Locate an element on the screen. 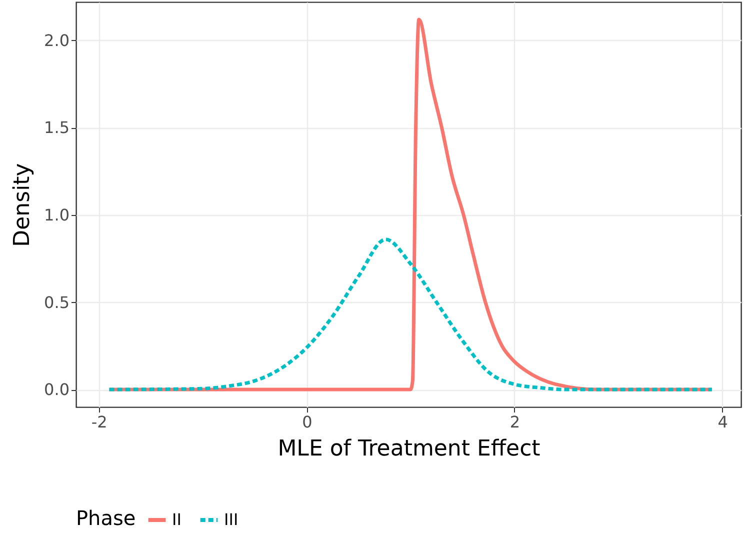  x-tick-label: -2 is located at coordinates (99, 422).